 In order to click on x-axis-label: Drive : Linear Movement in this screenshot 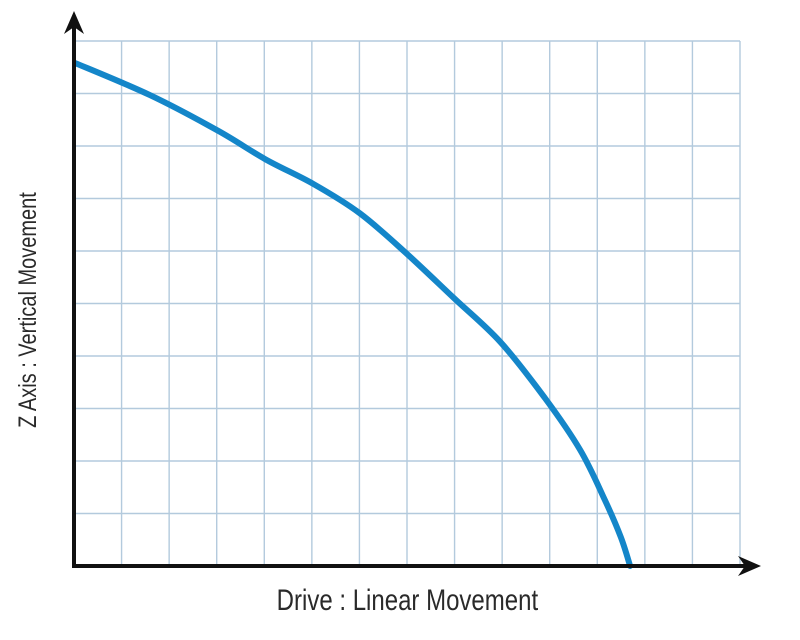, I will do `click(407, 601)`.